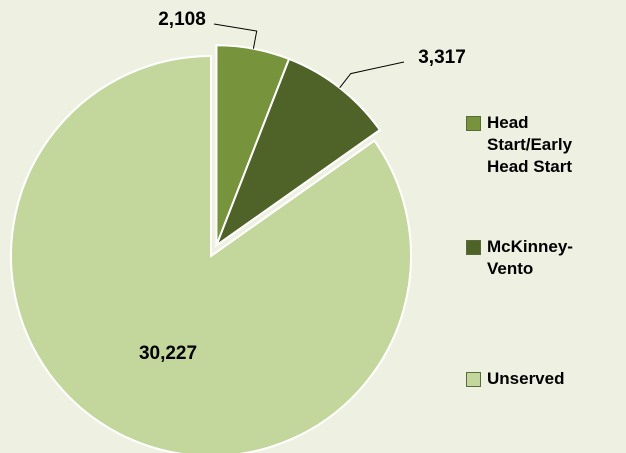  What do you see at coordinates (182, 19) in the screenshot?
I see `data-label: 2,108` at bounding box center [182, 19].